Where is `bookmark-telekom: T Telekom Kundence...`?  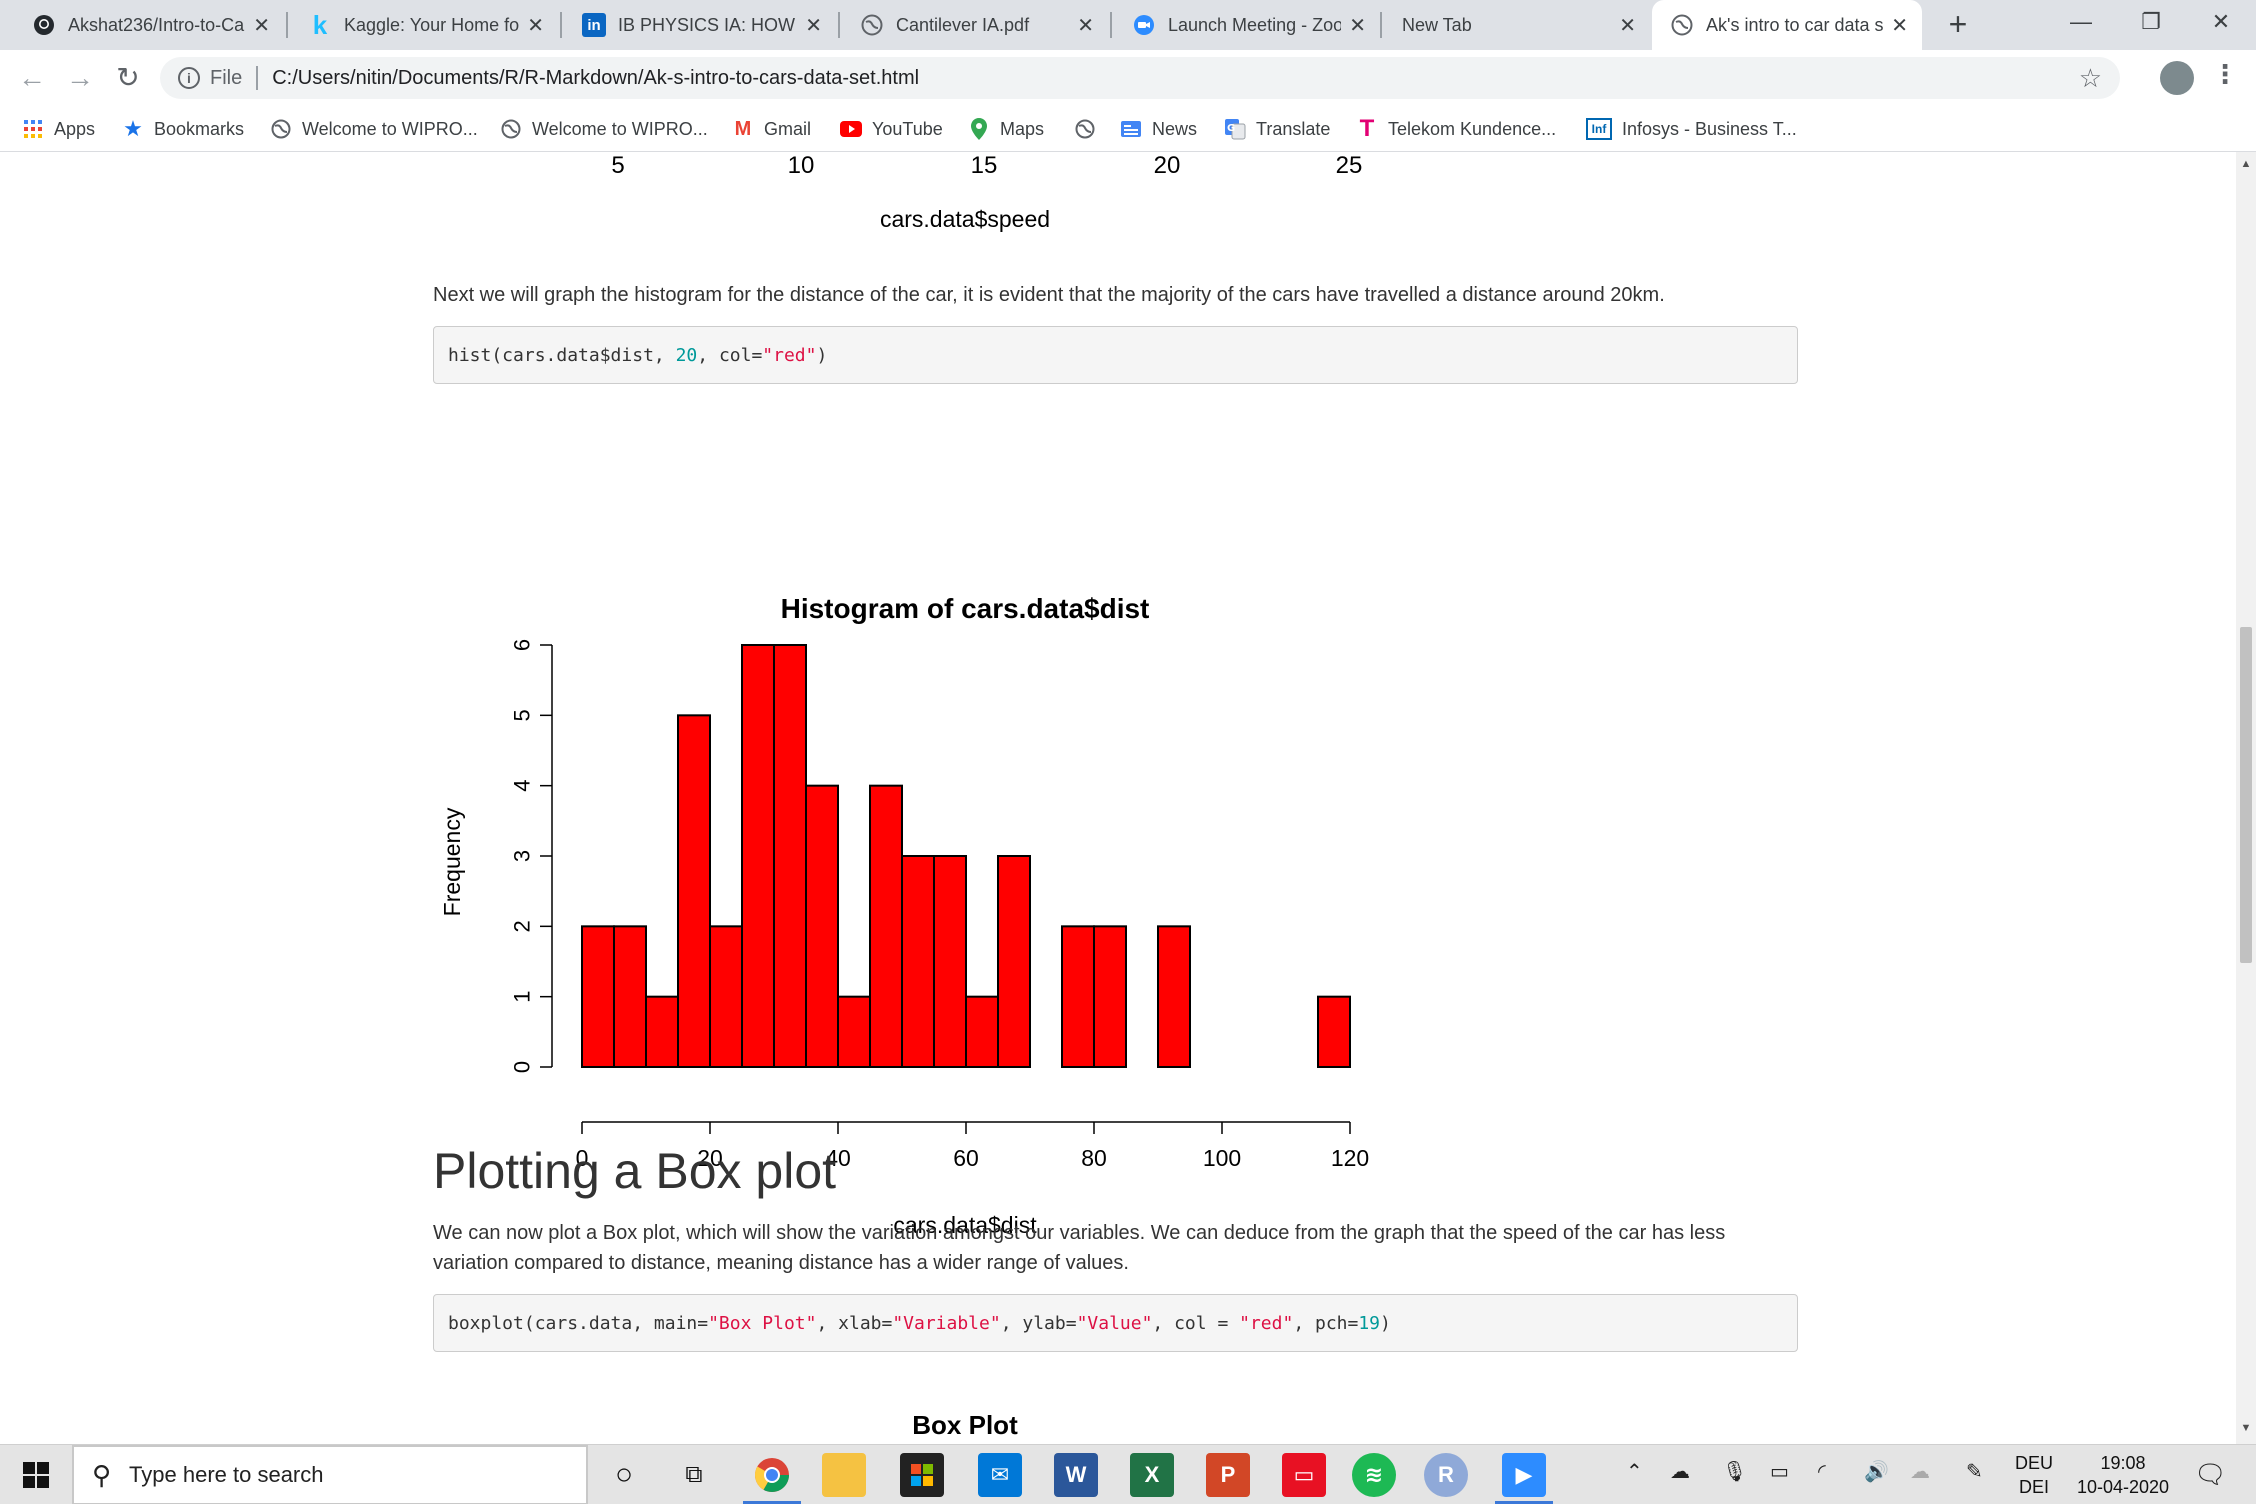 bookmark-telekom: T Telekom Kundence... is located at coordinates (1456, 129).